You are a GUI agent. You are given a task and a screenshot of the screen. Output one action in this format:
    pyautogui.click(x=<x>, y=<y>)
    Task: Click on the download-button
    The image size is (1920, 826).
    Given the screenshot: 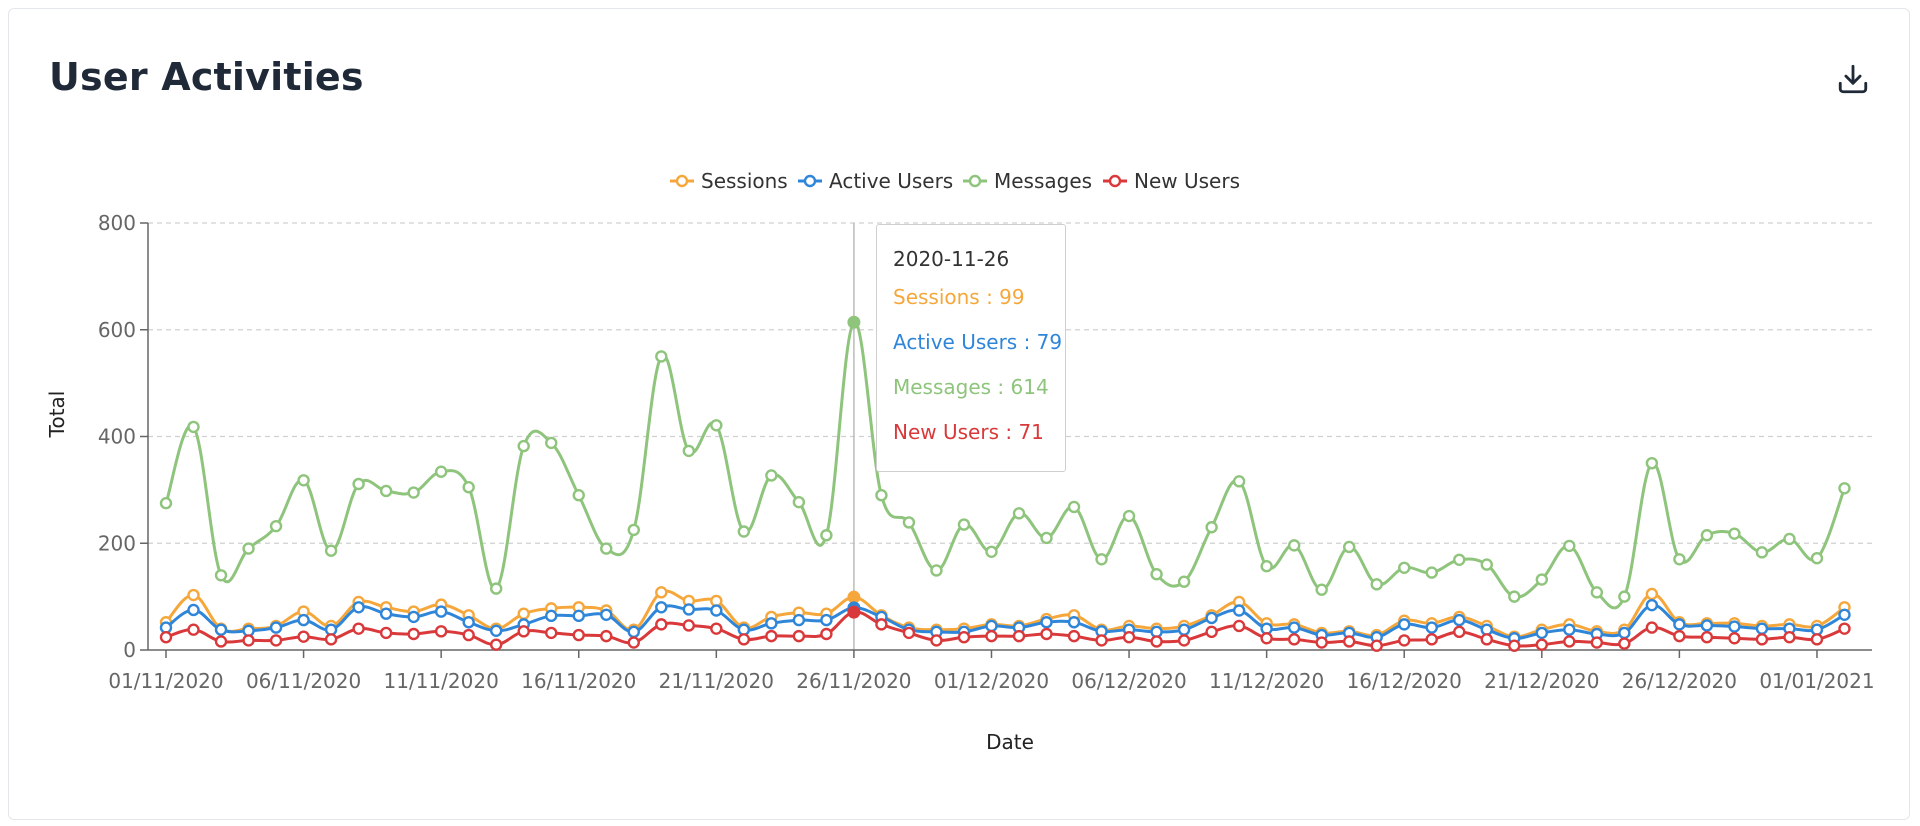 What is the action you would take?
    pyautogui.click(x=1853, y=79)
    